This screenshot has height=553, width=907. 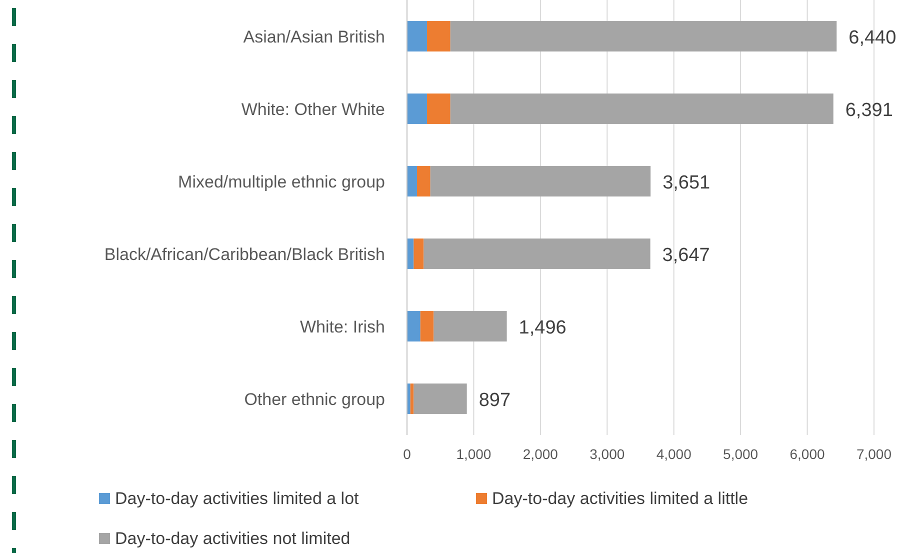 What do you see at coordinates (232, 538) in the screenshot?
I see `legend-label: Day-to-day activities not limited` at bounding box center [232, 538].